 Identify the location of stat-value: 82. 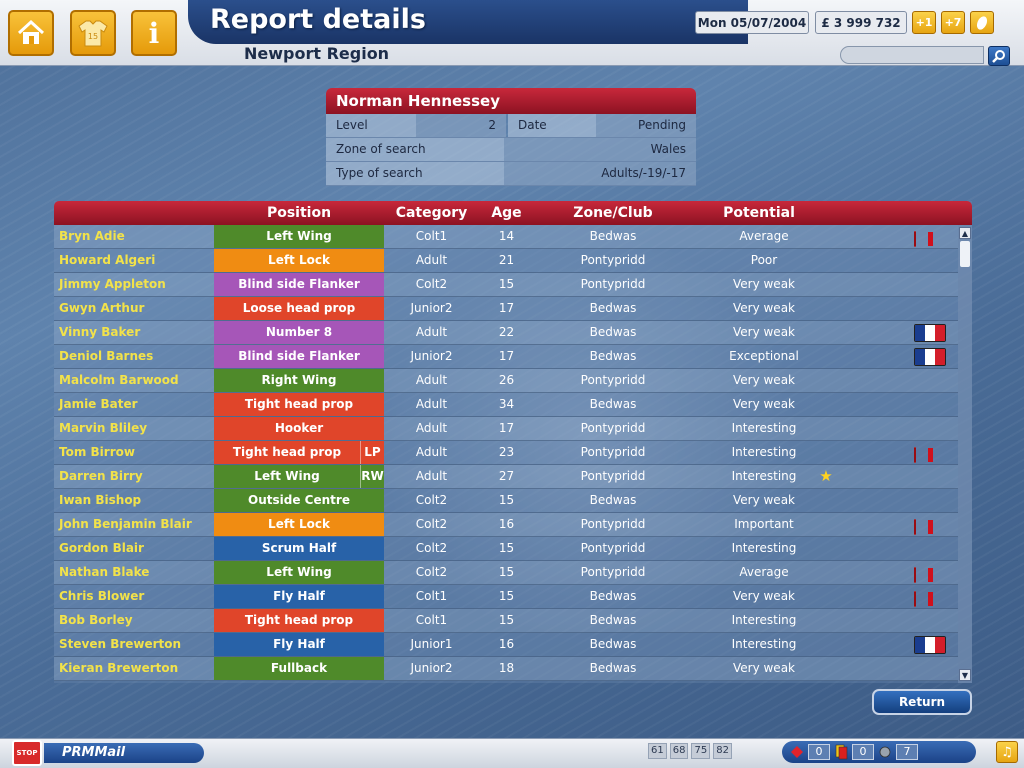
(722, 751).